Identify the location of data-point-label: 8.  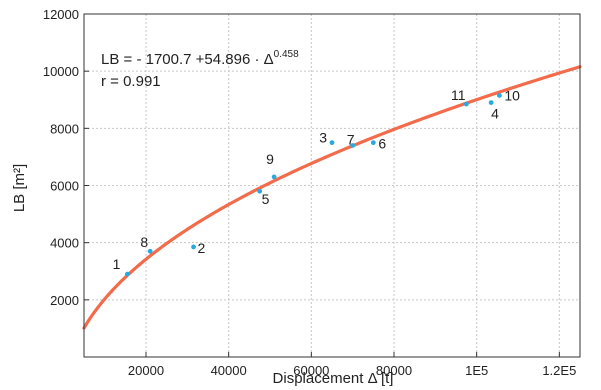
(144, 242).